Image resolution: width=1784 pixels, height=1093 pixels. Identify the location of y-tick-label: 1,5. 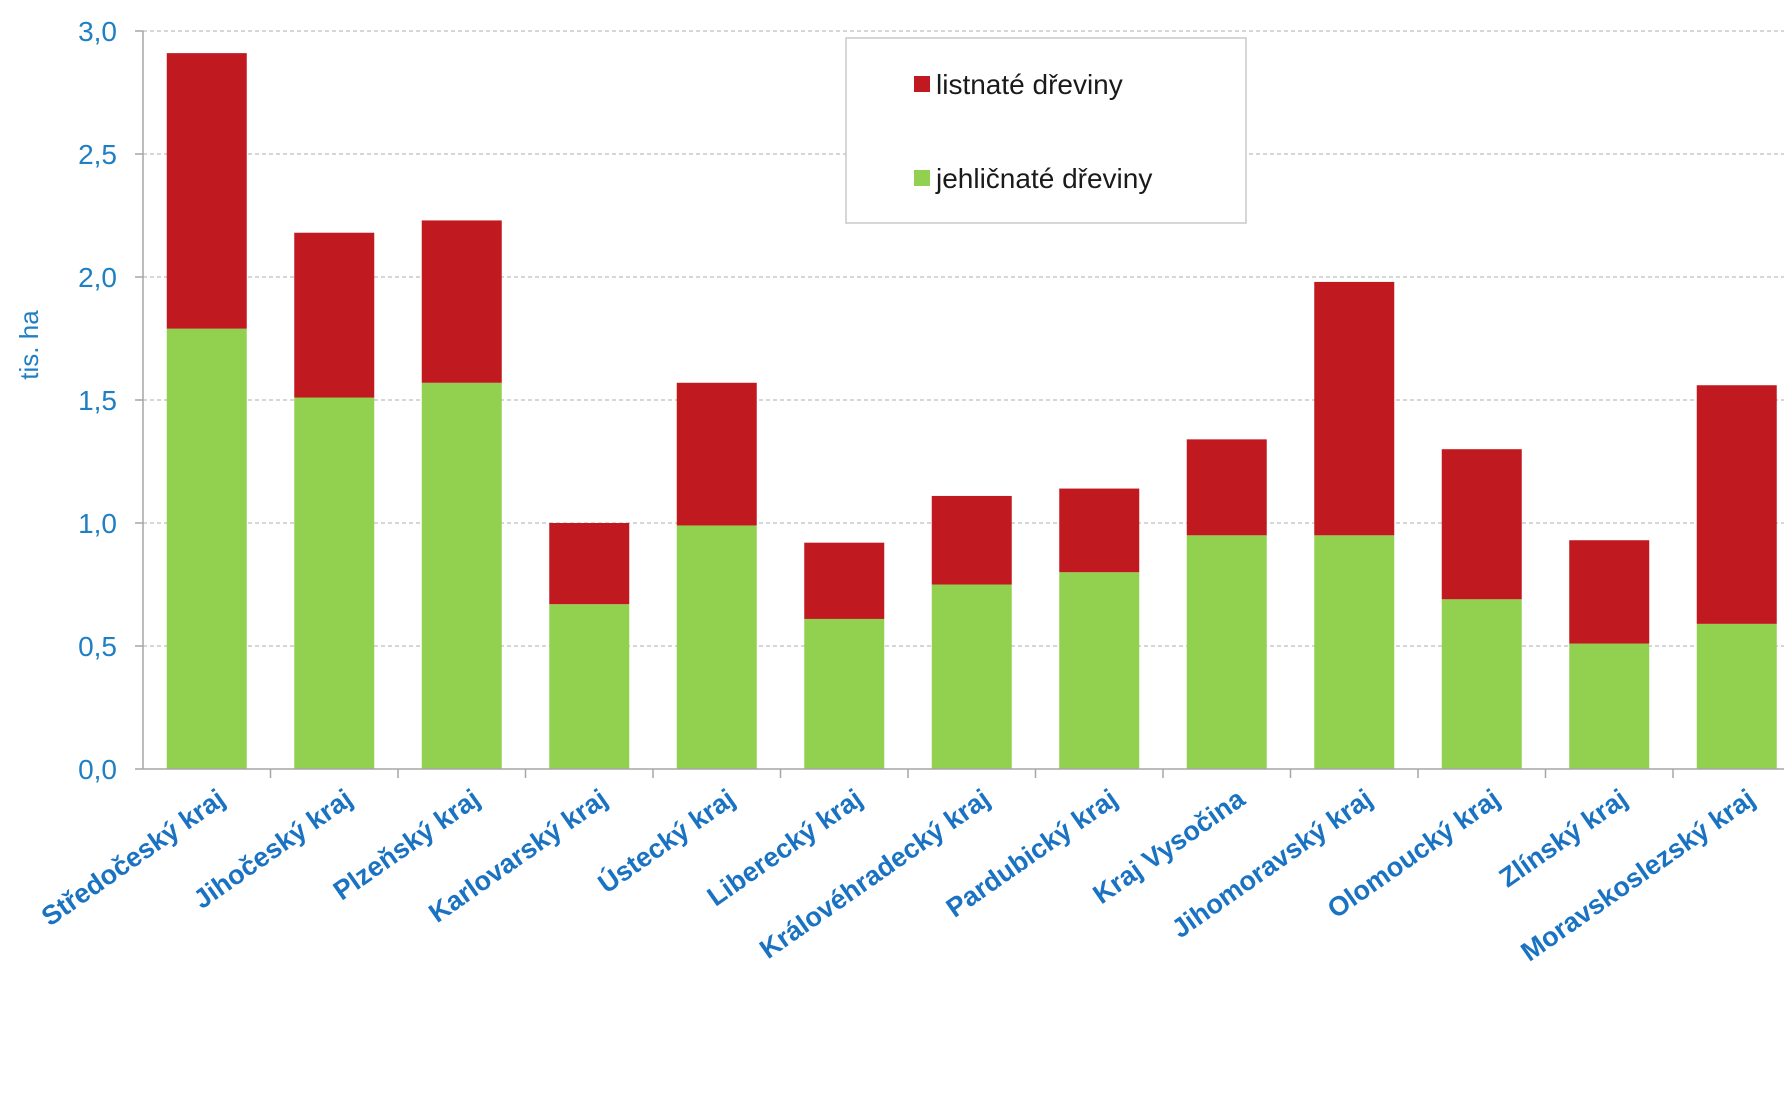
(97, 400).